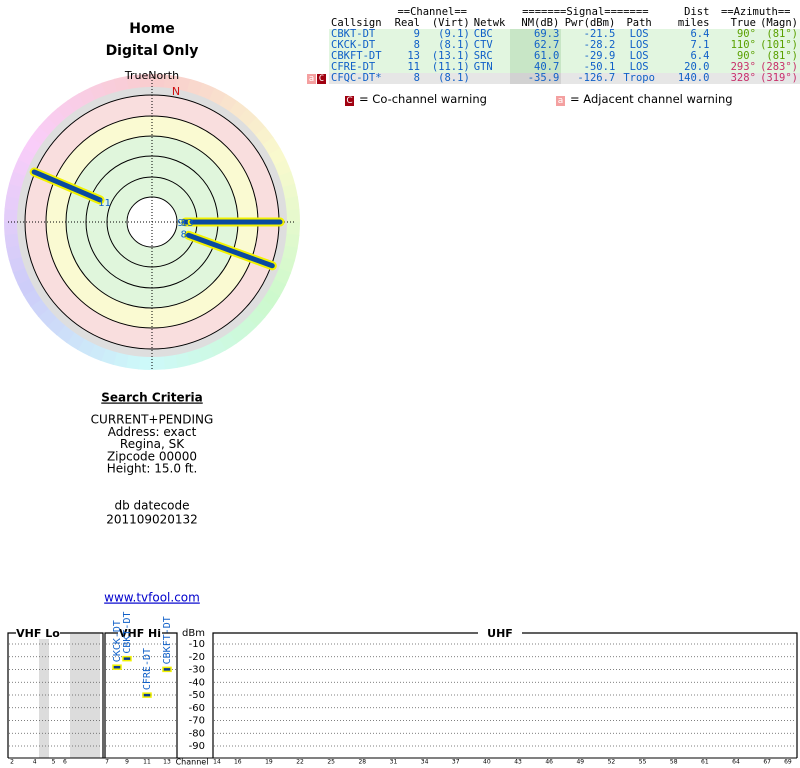 This screenshot has height=768, width=800. What do you see at coordinates (54, 762) in the screenshot?
I see `x-tick-label: 5` at bounding box center [54, 762].